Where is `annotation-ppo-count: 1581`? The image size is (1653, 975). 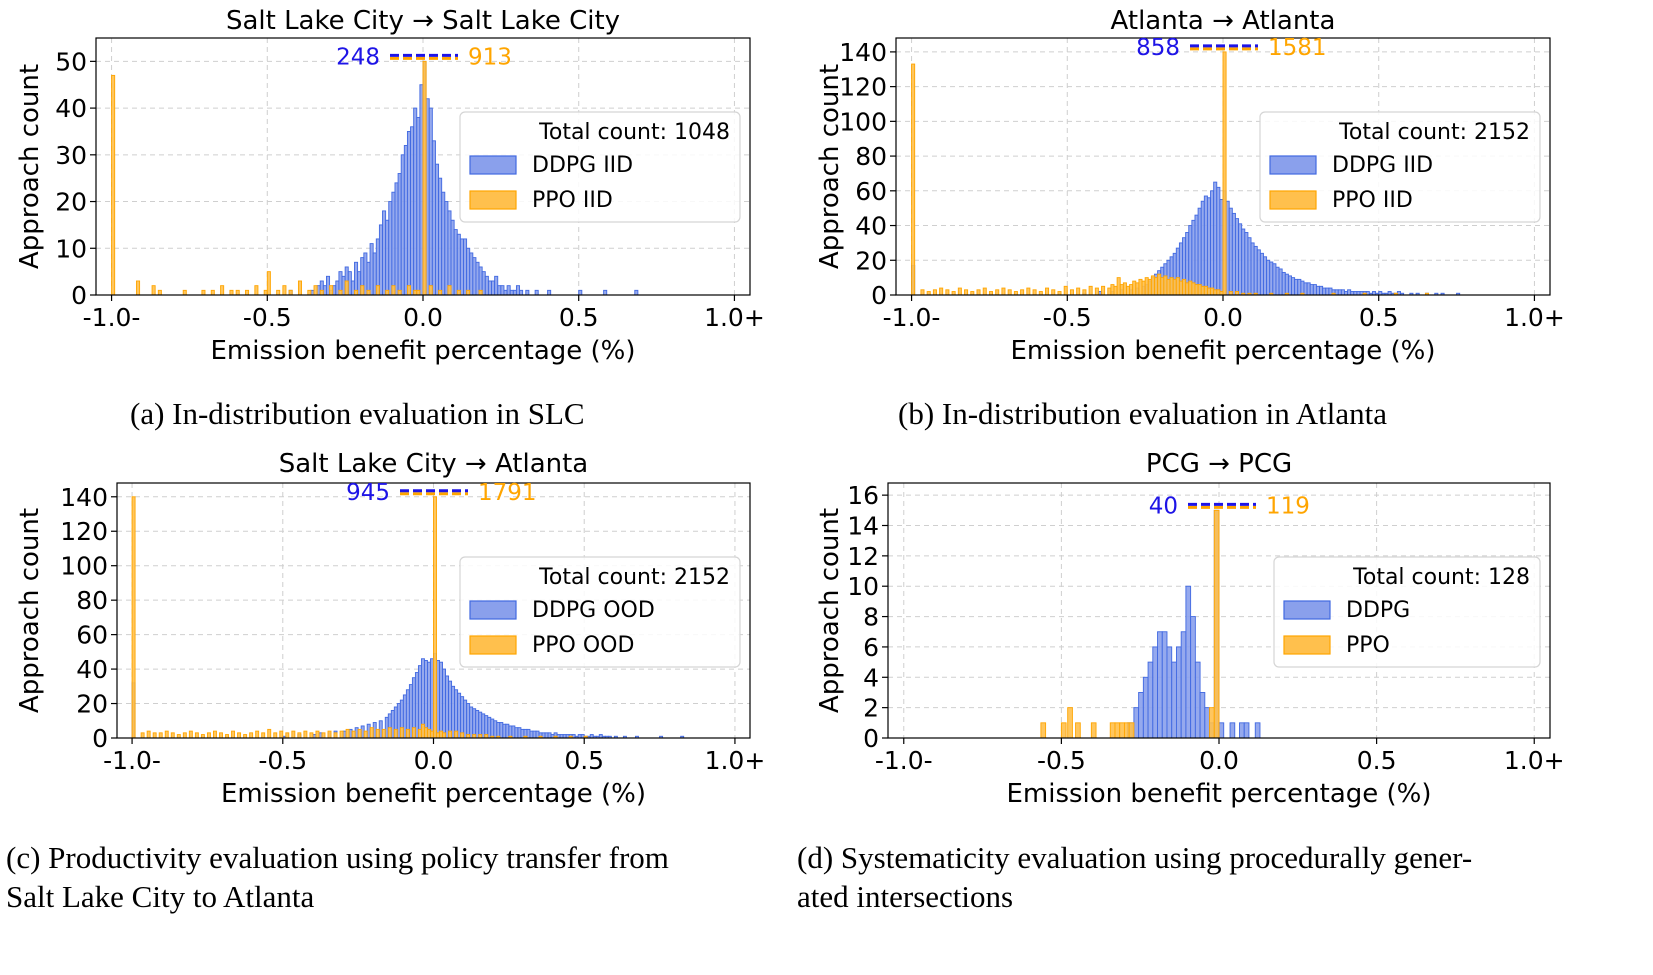 annotation-ppo-count: 1581 is located at coordinates (1297, 48).